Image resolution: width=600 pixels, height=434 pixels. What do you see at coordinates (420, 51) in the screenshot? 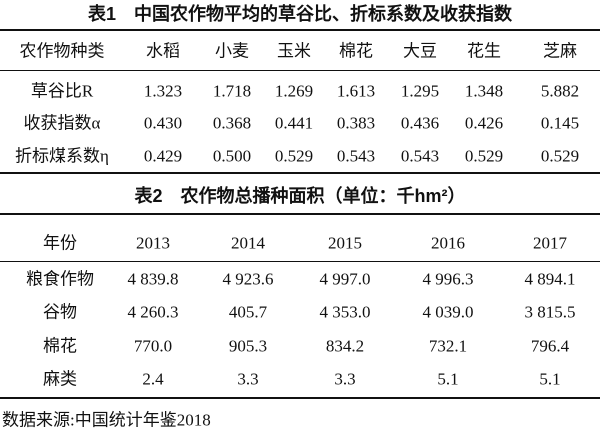
I see `header-cell: 大豆` at bounding box center [420, 51].